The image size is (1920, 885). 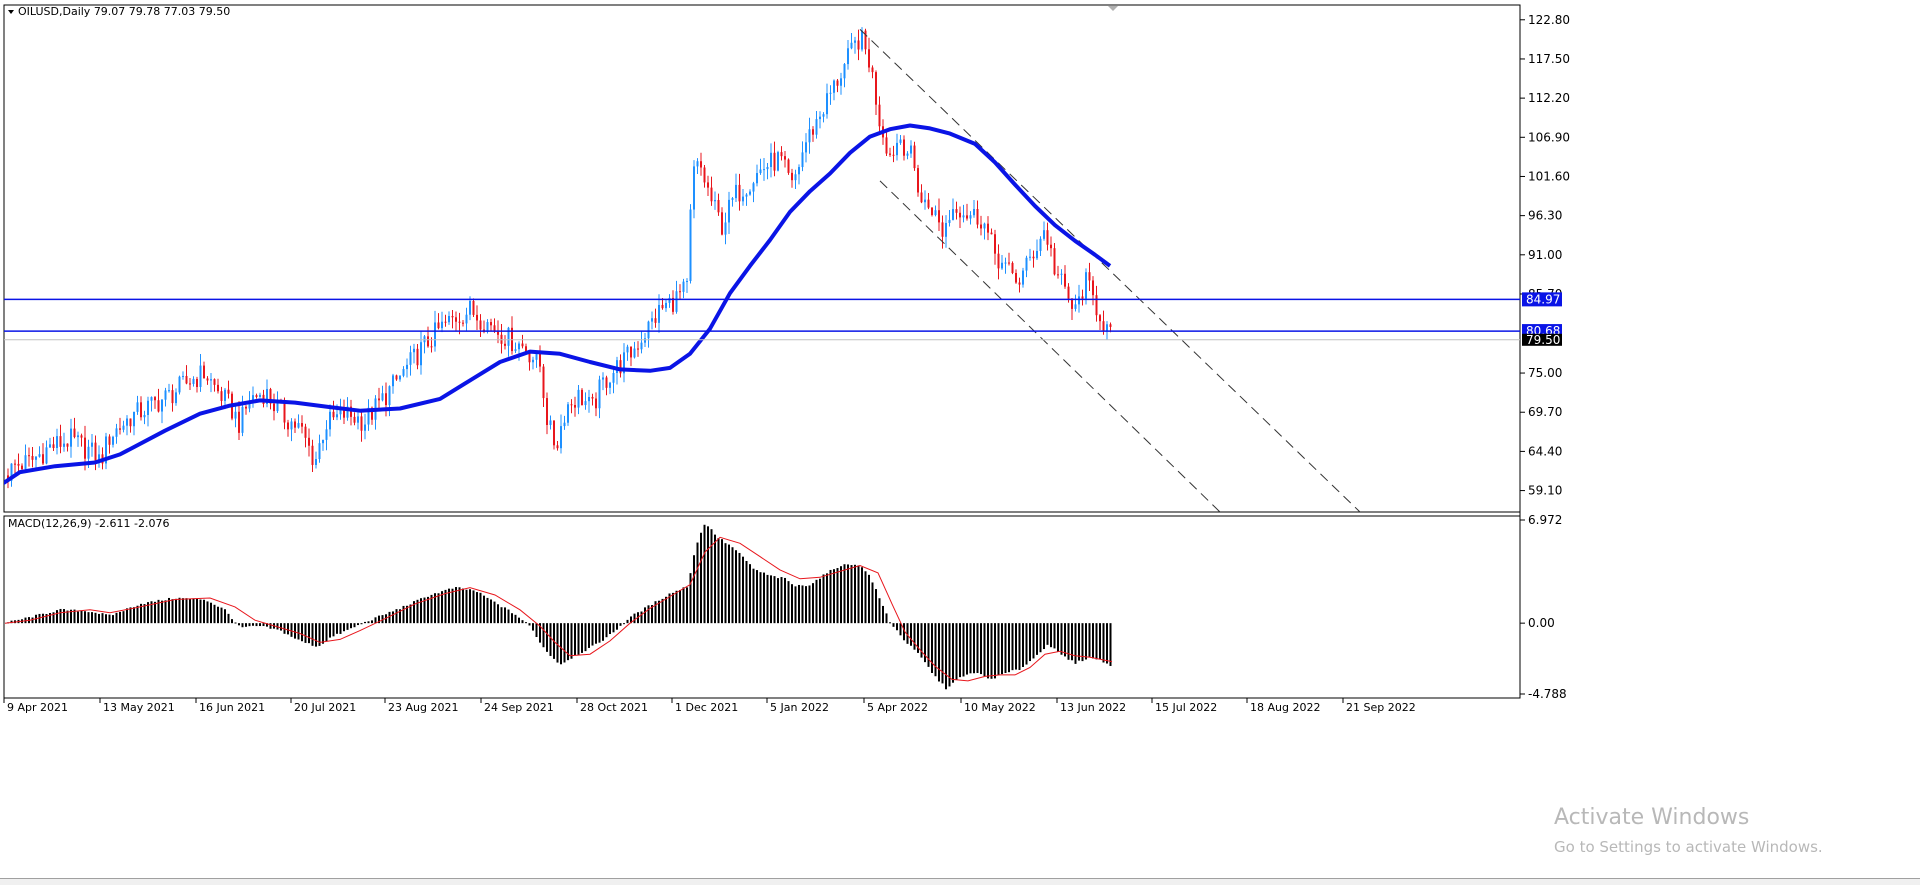 I want to click on time-tick-label: 24 Sep 2021, so click(x=519, y=707).